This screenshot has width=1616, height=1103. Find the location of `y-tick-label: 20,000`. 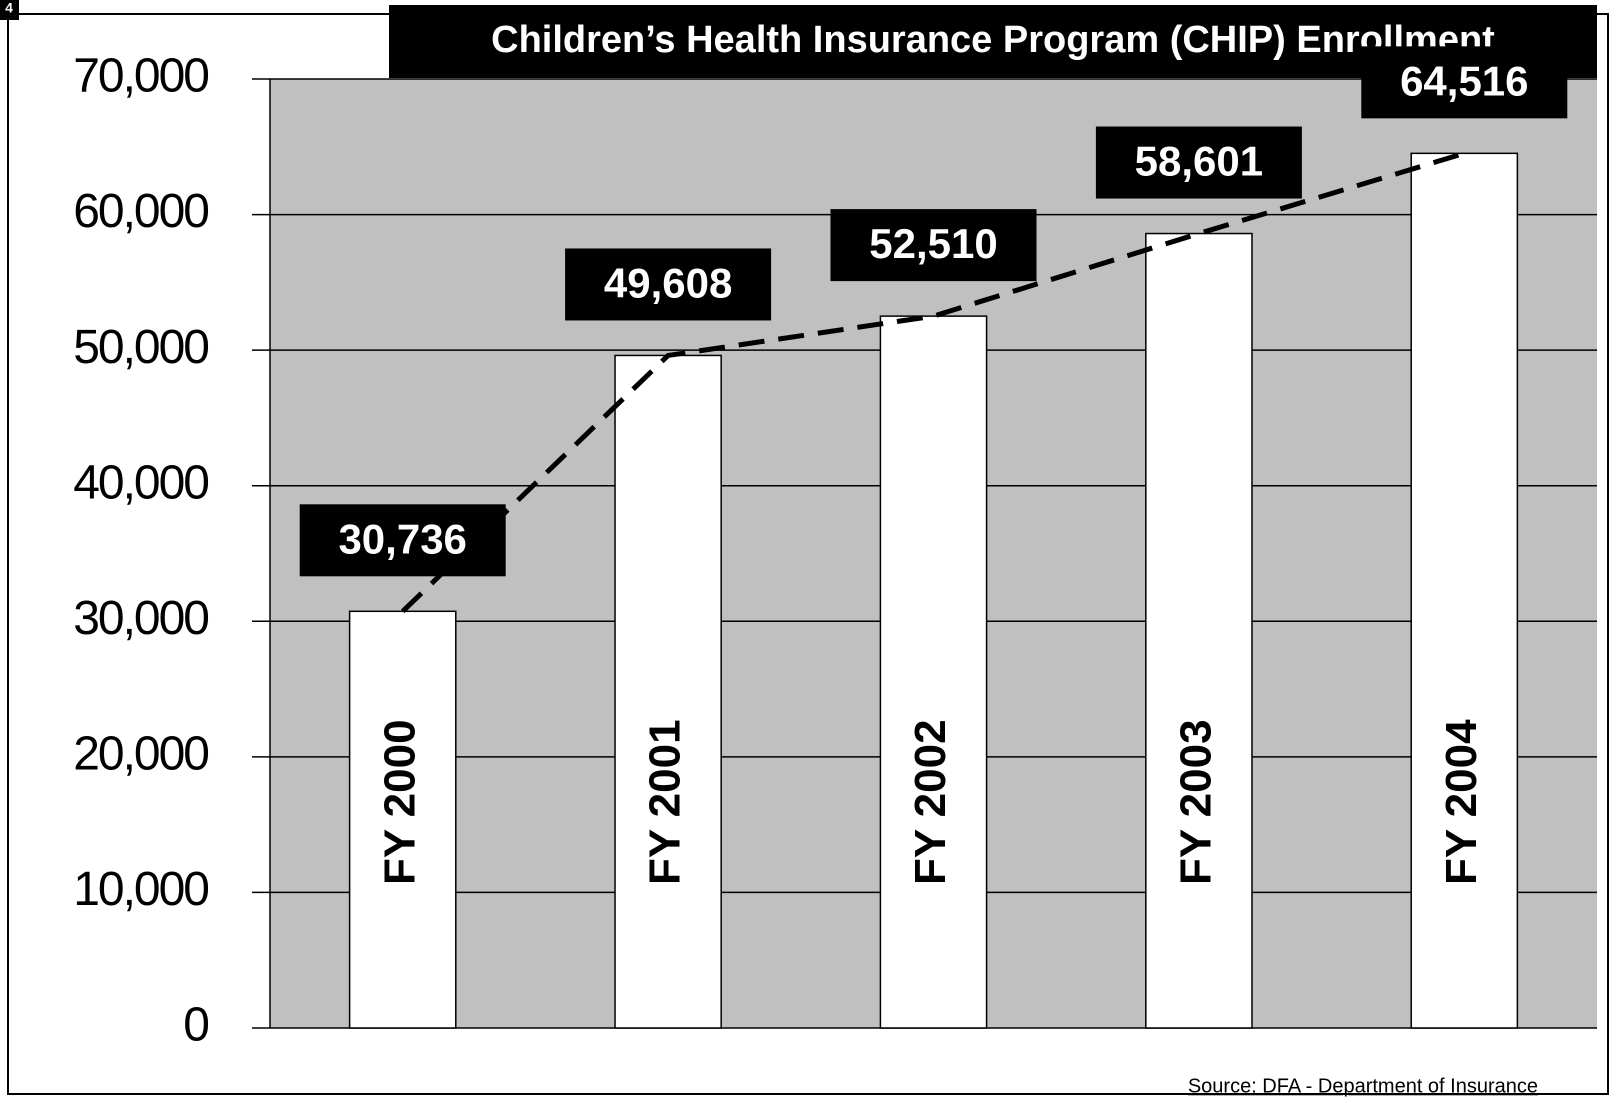

y-tick-label: 20,000 is located at coordinates (140, 754).